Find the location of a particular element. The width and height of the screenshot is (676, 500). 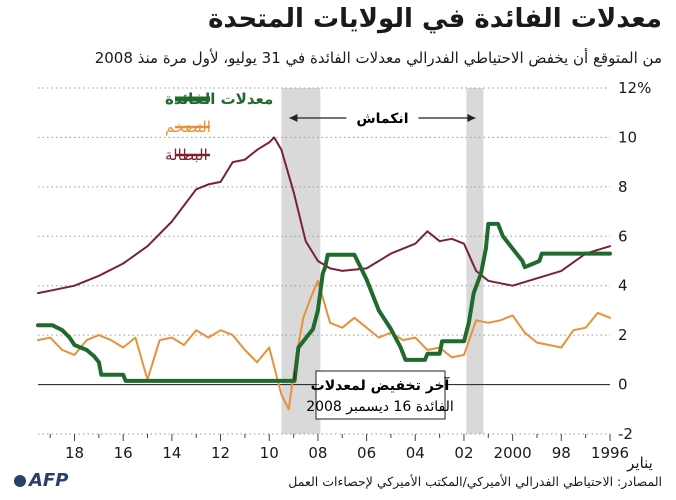

y-tick-label: -2 is located at coordinates (625, 434).